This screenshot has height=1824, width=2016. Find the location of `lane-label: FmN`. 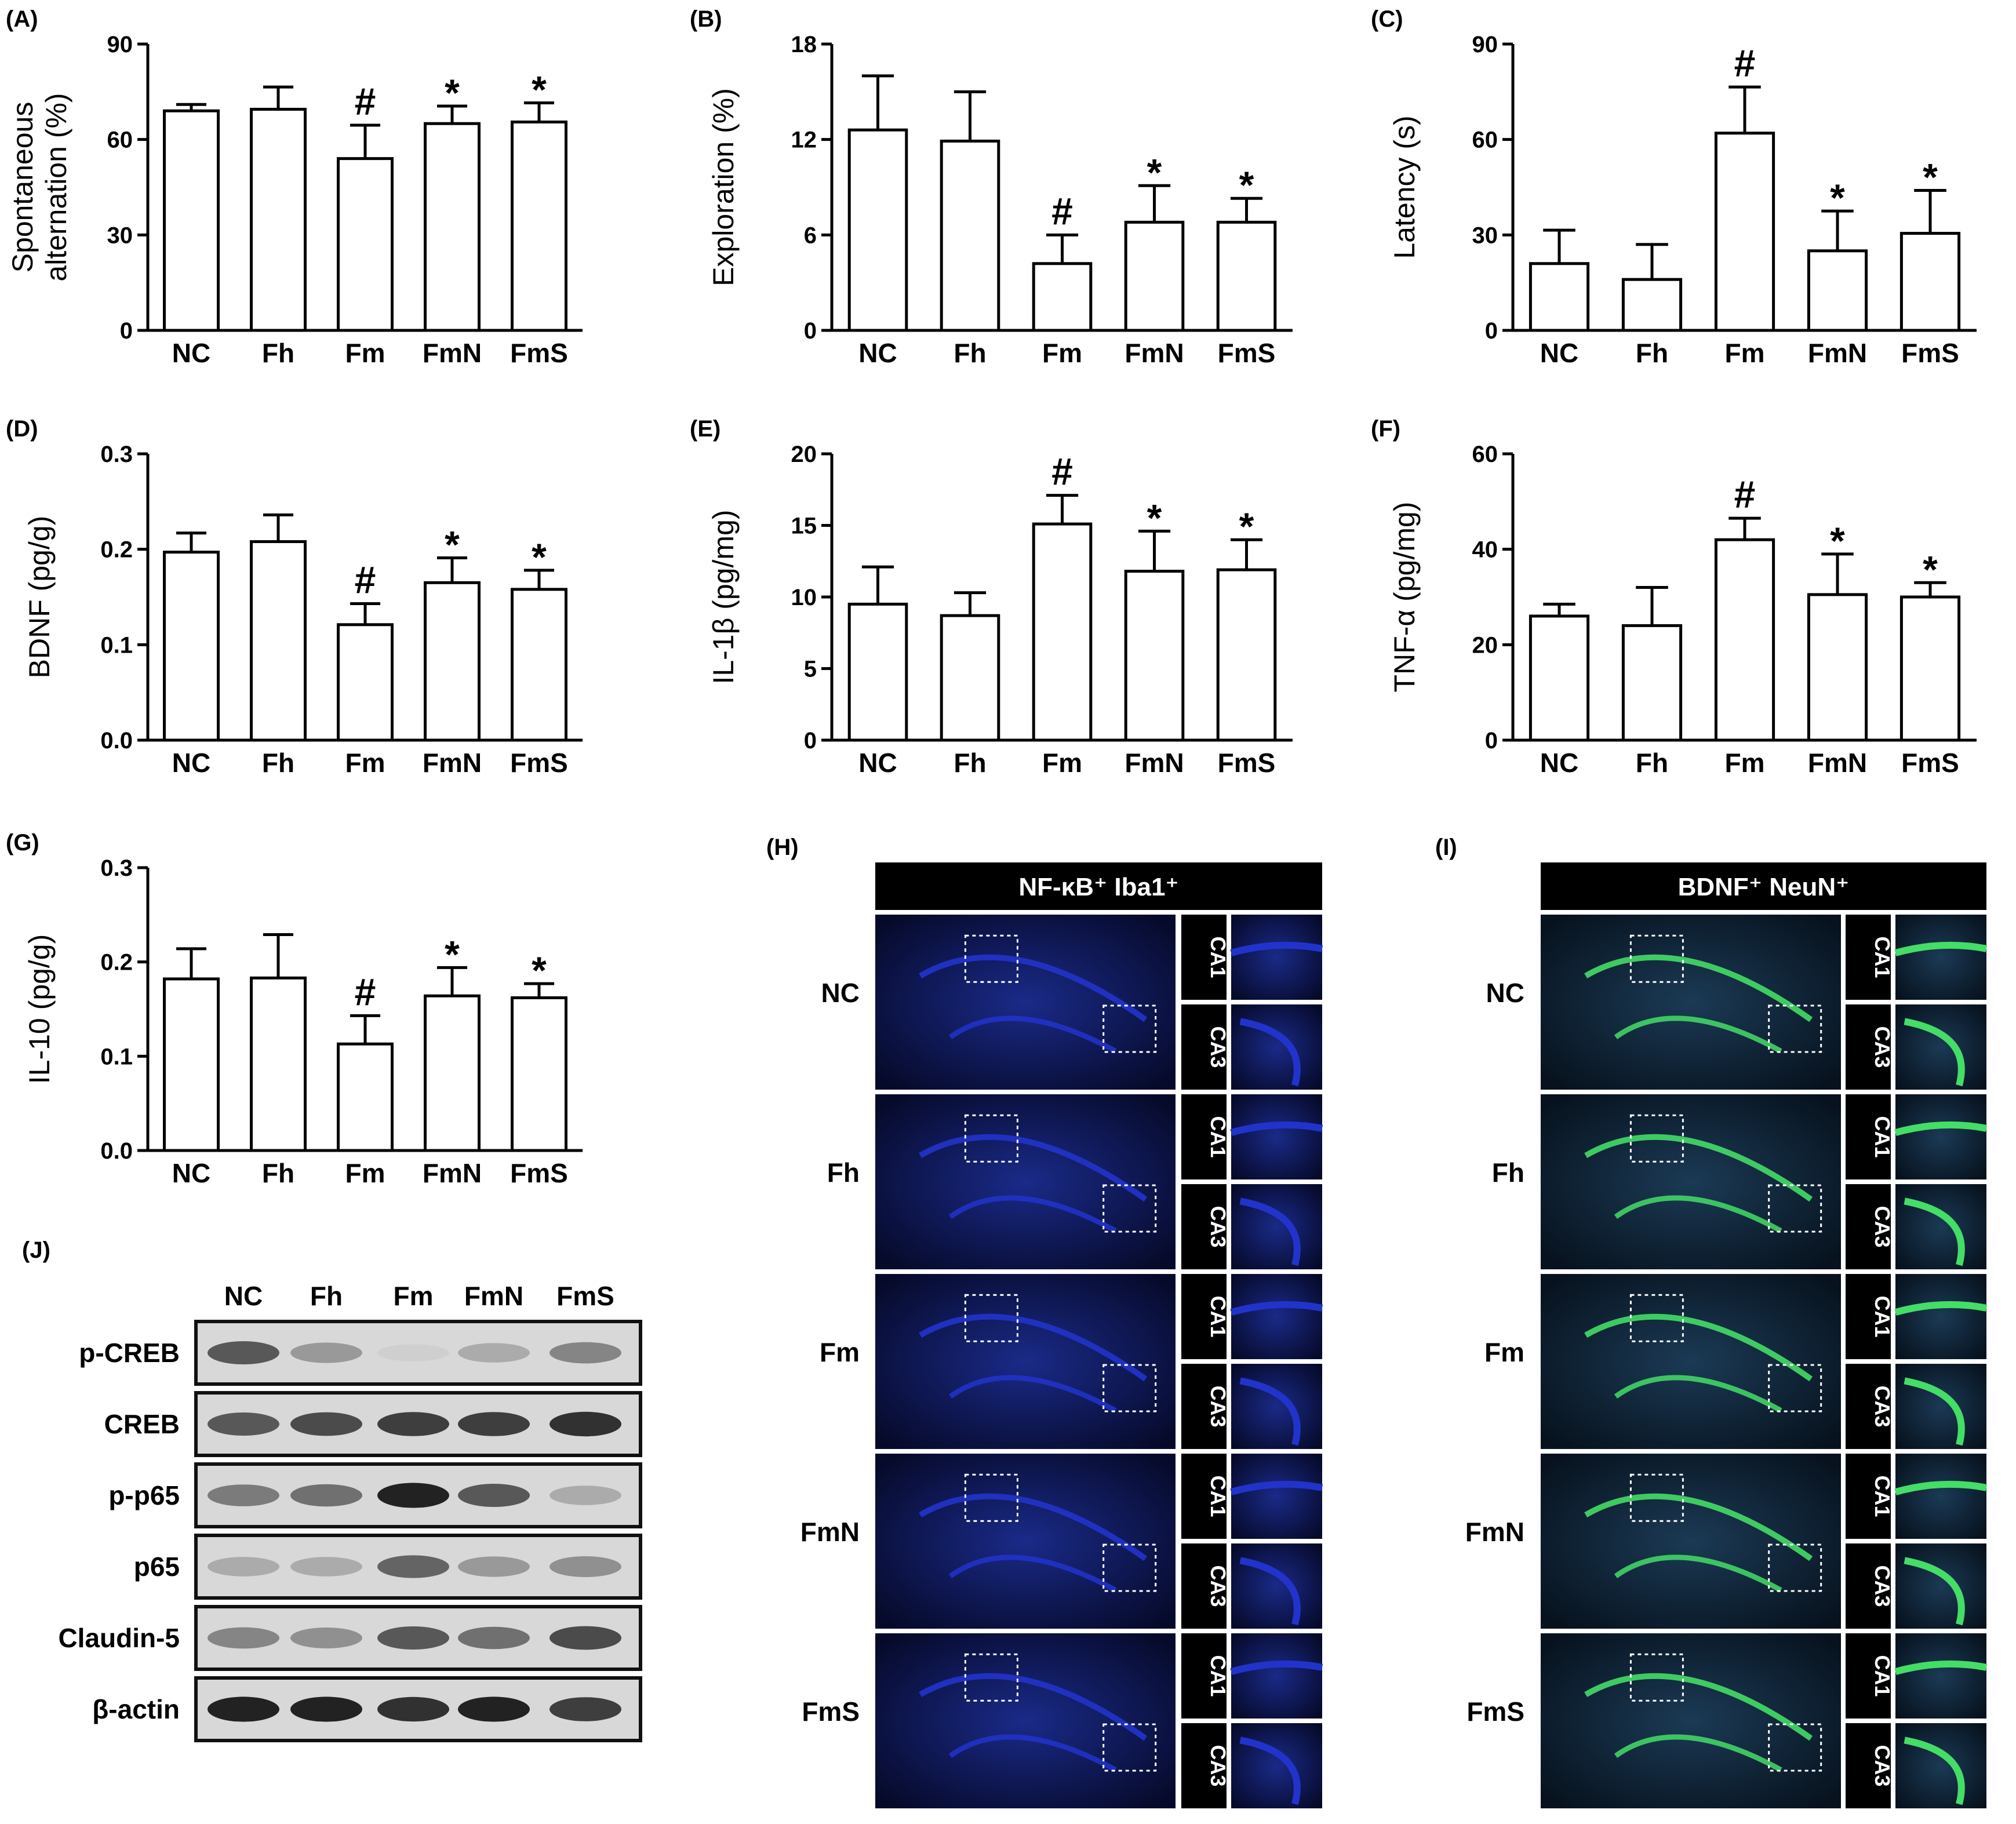

lane-label: FmN is located at coordinates (494, 1296).